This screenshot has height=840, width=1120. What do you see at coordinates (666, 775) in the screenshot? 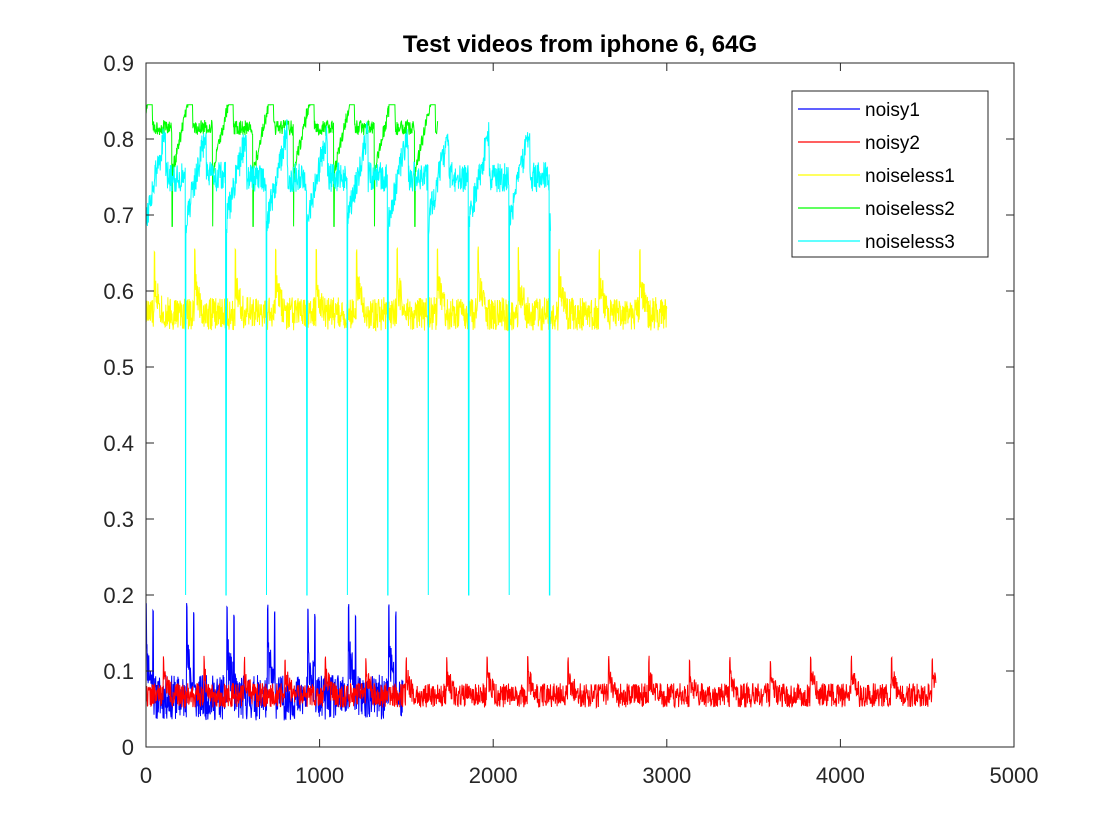
I see `x-tick-label: 3000` at bounding box center [666, 775].